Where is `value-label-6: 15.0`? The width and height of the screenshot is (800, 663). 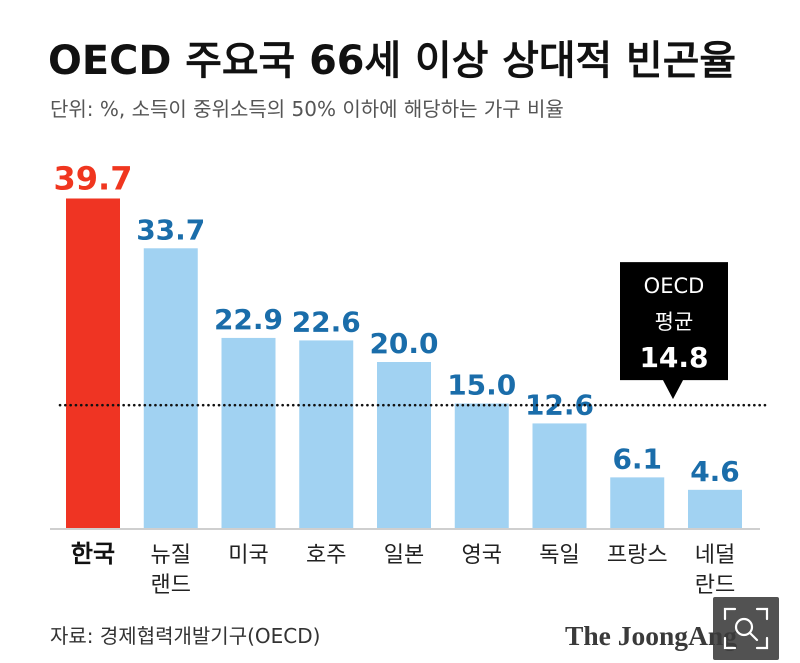 value-label-6: 15.0 is located at coordinates (481, 385).